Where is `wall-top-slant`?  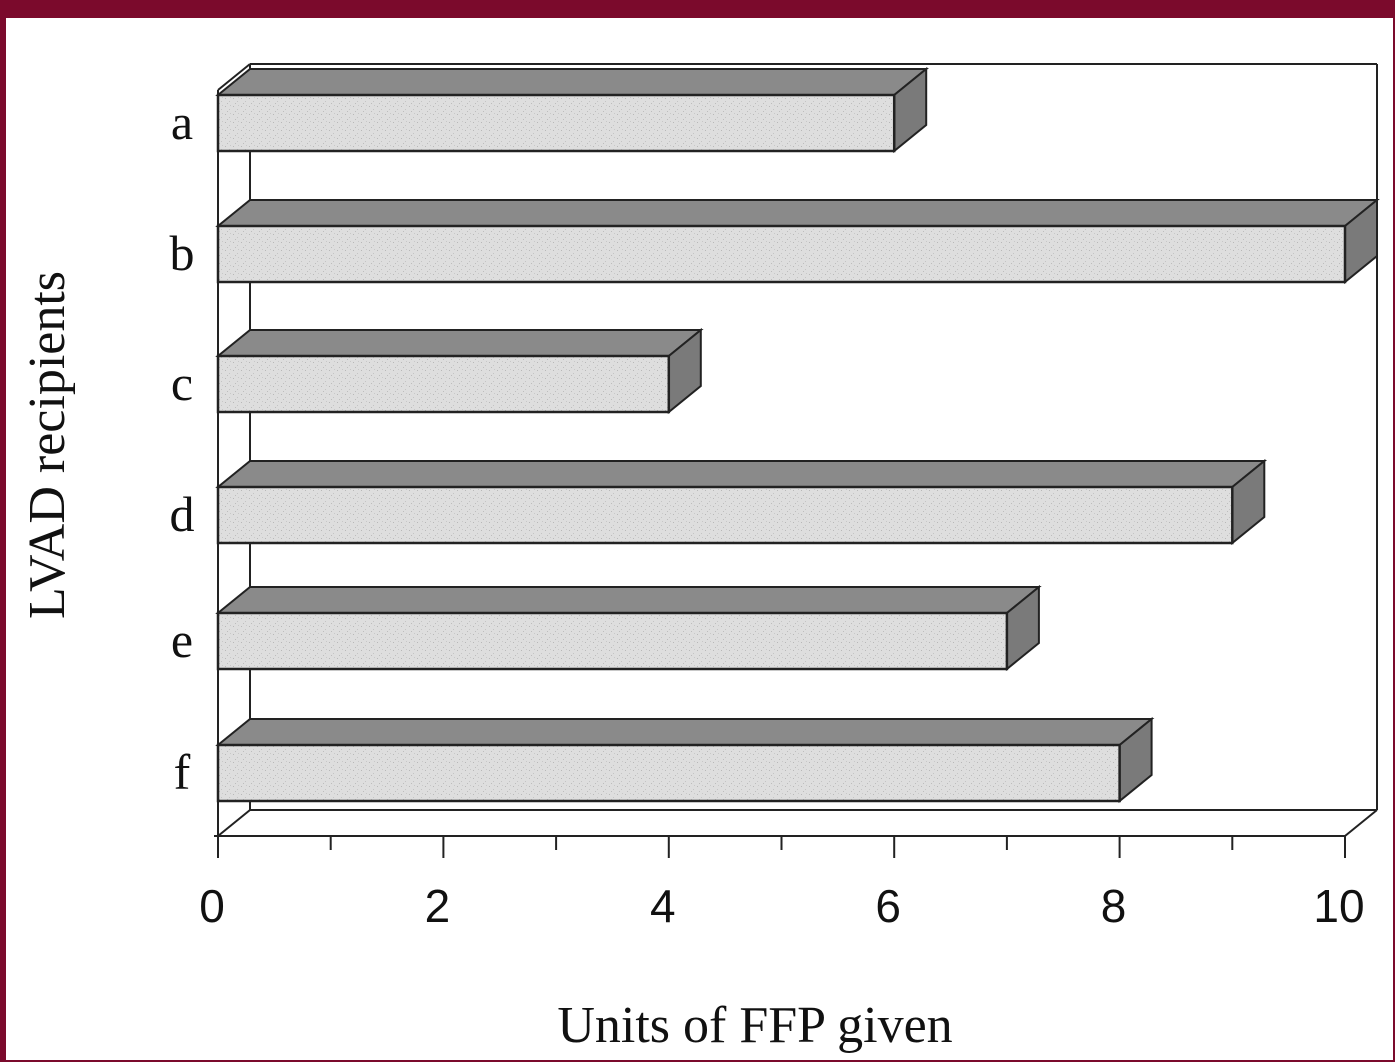 wall-top-slant is located at coordinates (234, 77).